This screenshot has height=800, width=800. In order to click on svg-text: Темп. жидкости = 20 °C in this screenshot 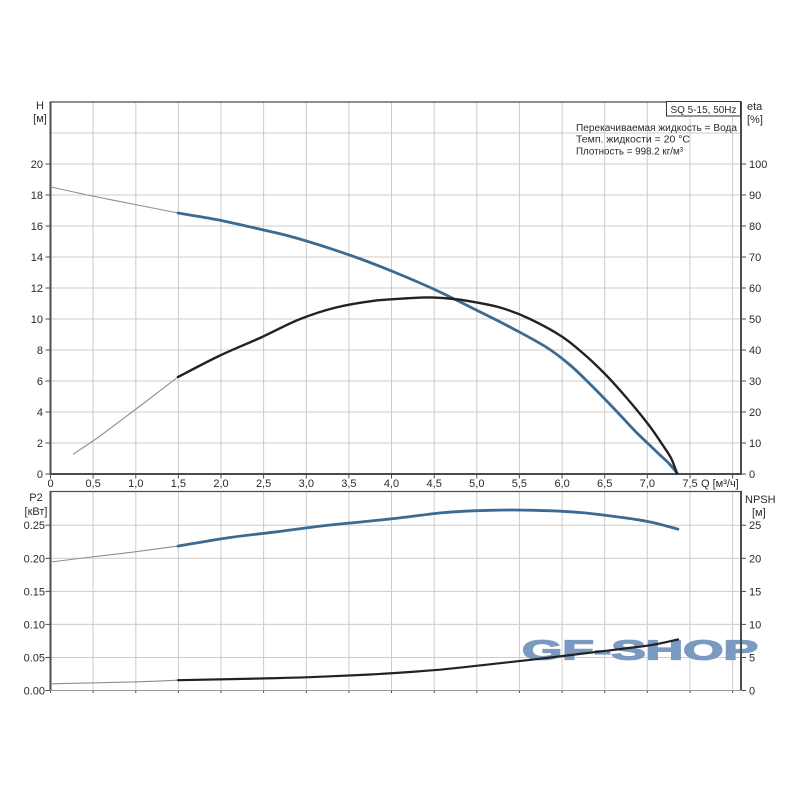, I will do `click(633, 140)`.